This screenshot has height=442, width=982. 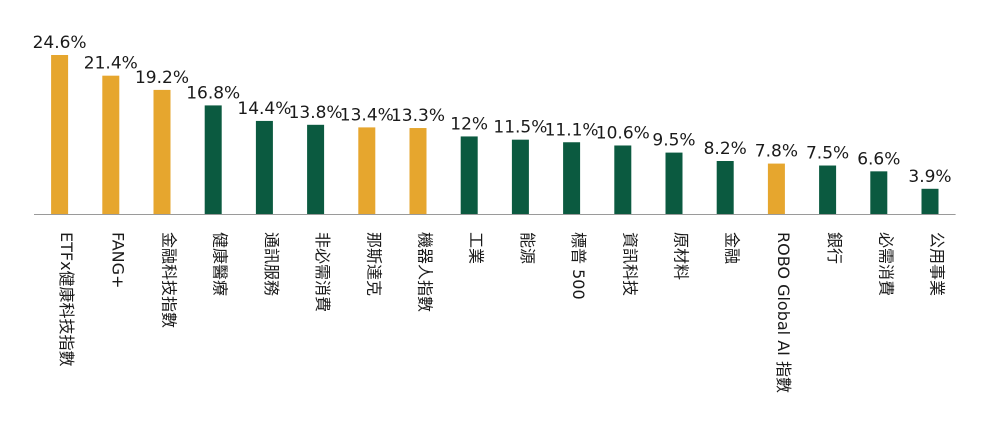 What do you see at coordinates (783, 312) in the screenshot?
I see `category-label-14: ROBO Global AI 指數` at bounding box center [783, 312].